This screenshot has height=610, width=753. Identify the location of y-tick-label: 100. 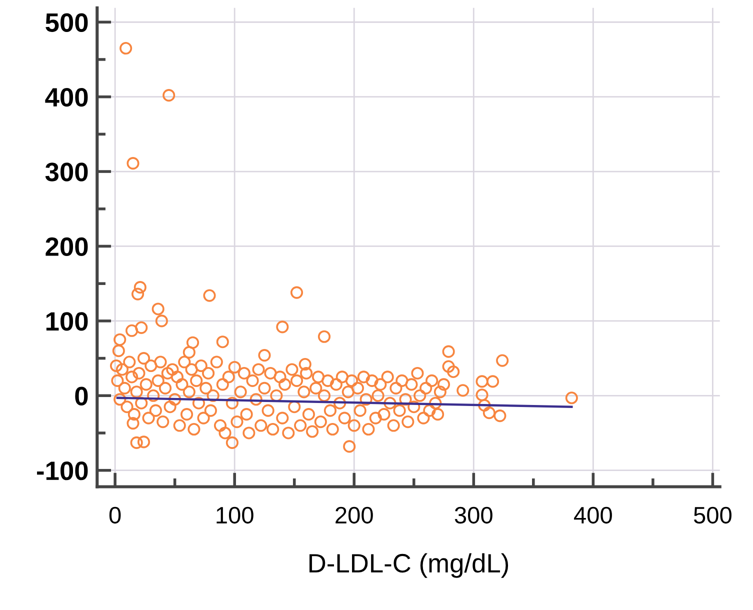
(67, 321).